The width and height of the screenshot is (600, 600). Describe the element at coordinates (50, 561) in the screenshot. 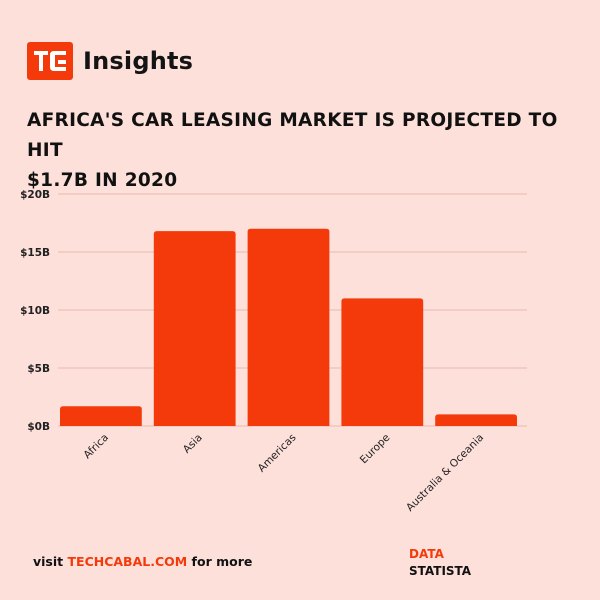

I see `footer-prefix: visit` at that location.